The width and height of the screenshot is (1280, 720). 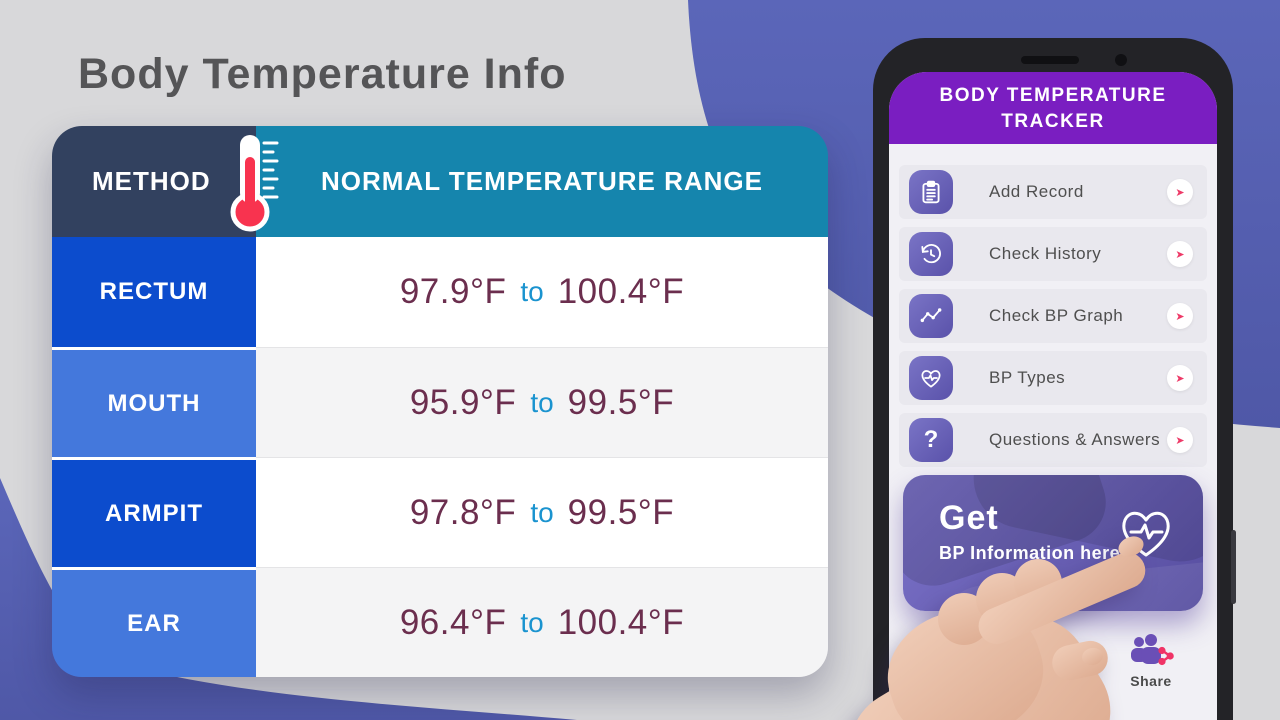 I want to click on speaker-slot, so click(x=1050, y=60).